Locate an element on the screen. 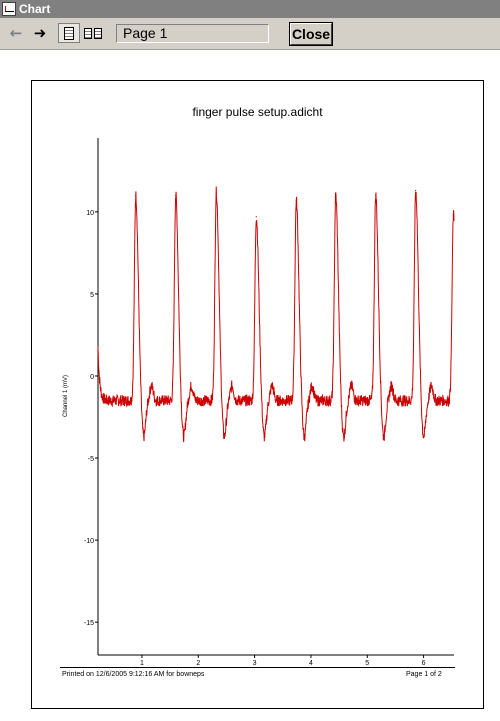 Image resolution: width=500 pixels, height=721 pixels. x-tick-label: 5 is located at coordinates (367, 663).